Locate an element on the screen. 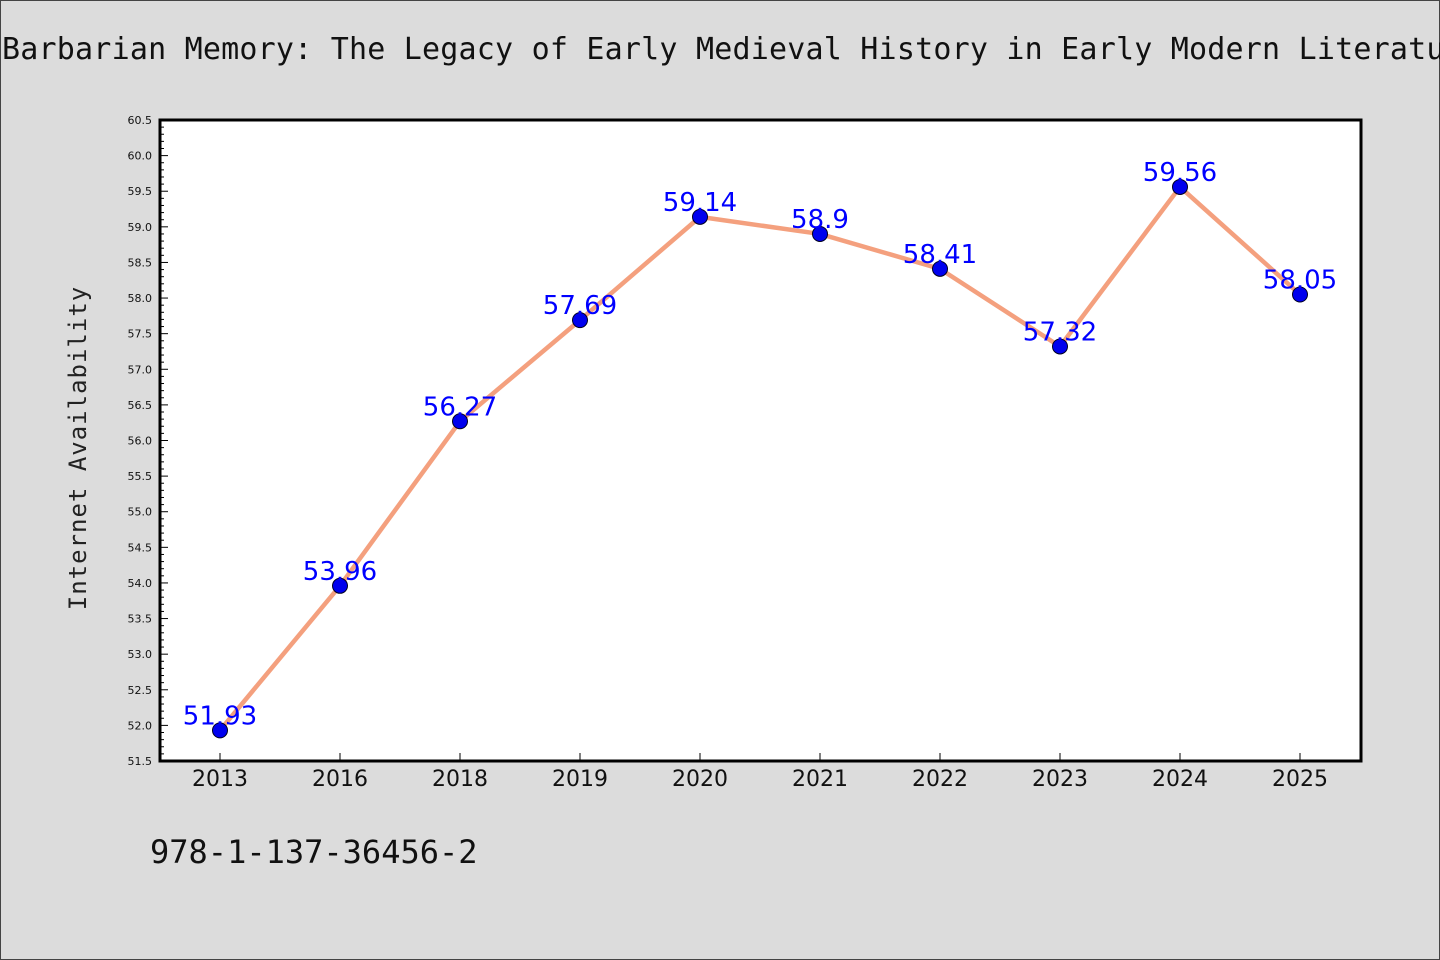  data-label: 59.14 is located at coordinates (700, 203).